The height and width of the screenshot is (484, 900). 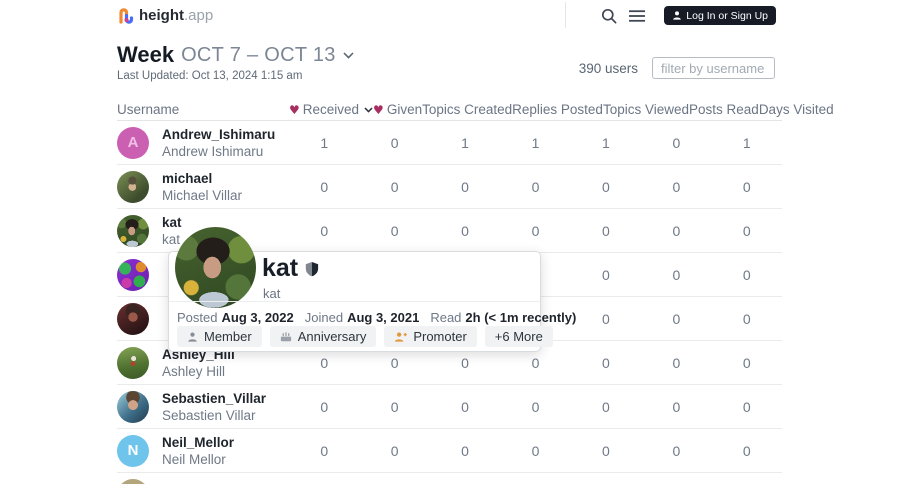 What do you see at coordinates (449, 451) in the screenshot?
I see `table-row: N Neil_Mellor Neil Mellor 0 0 0 0 0 0 0` at bounding box center [449, 451].